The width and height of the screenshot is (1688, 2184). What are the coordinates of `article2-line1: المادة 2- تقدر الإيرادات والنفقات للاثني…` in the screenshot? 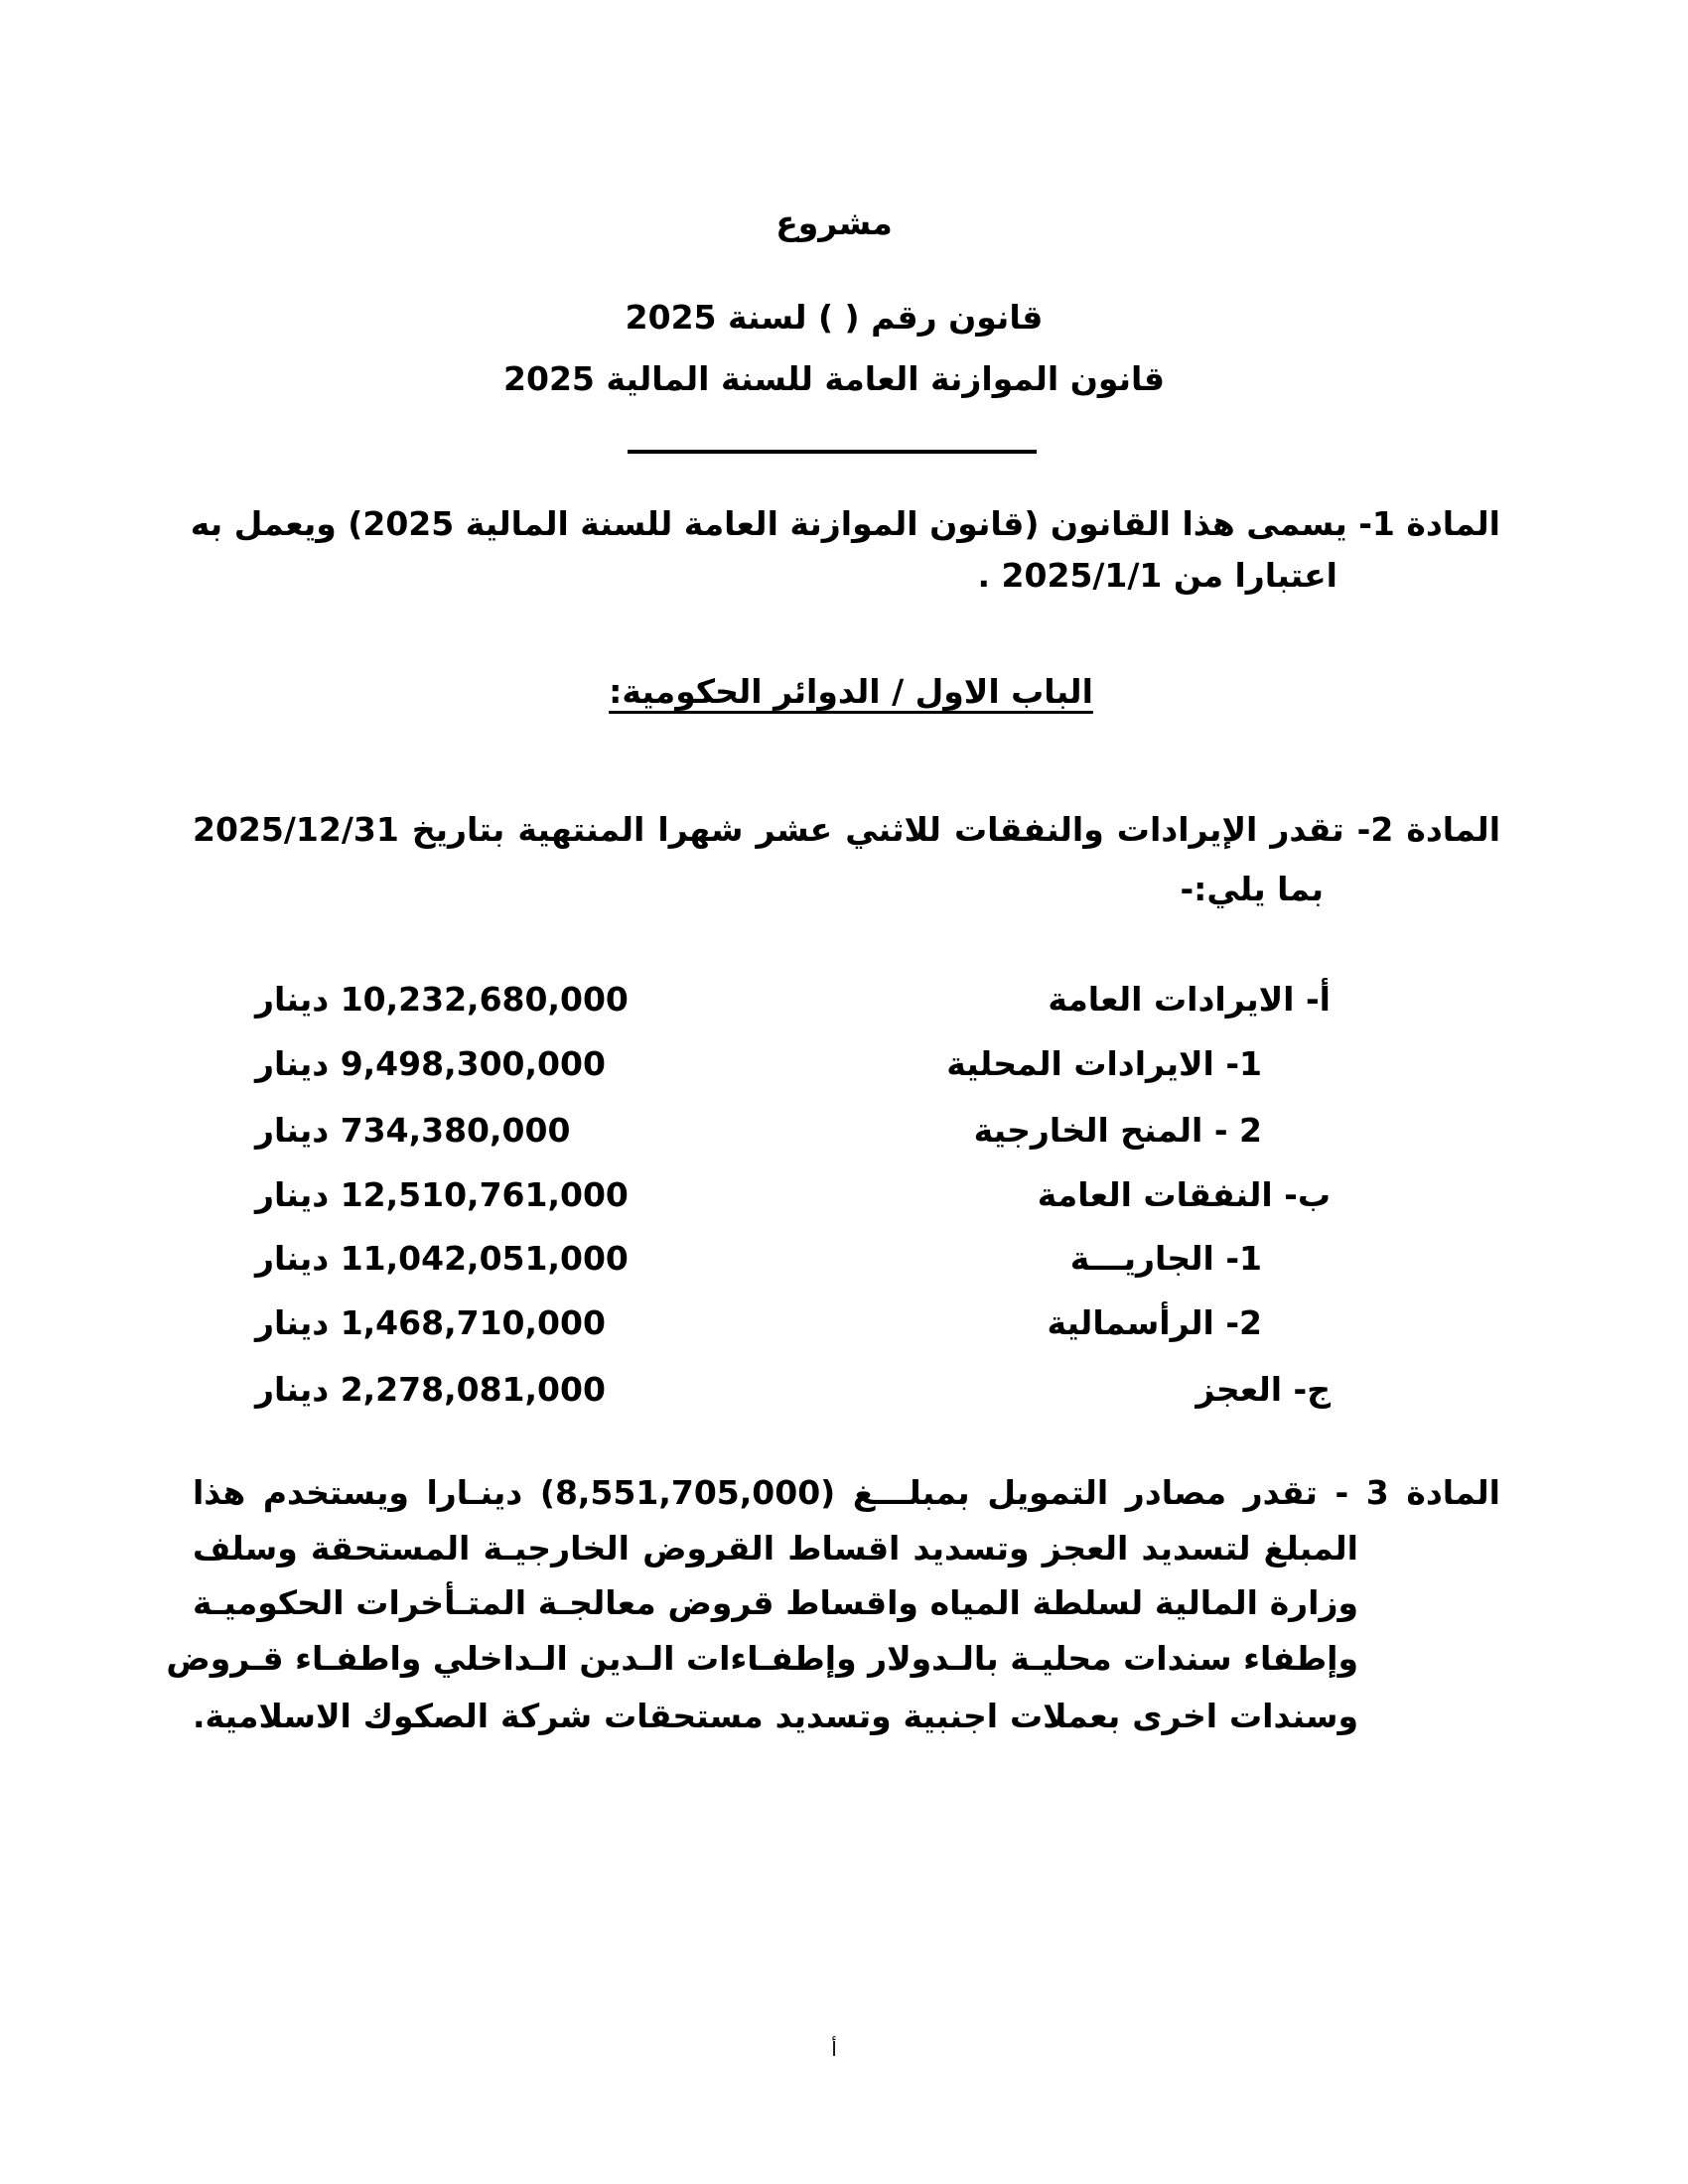 It's located at (847, 829).